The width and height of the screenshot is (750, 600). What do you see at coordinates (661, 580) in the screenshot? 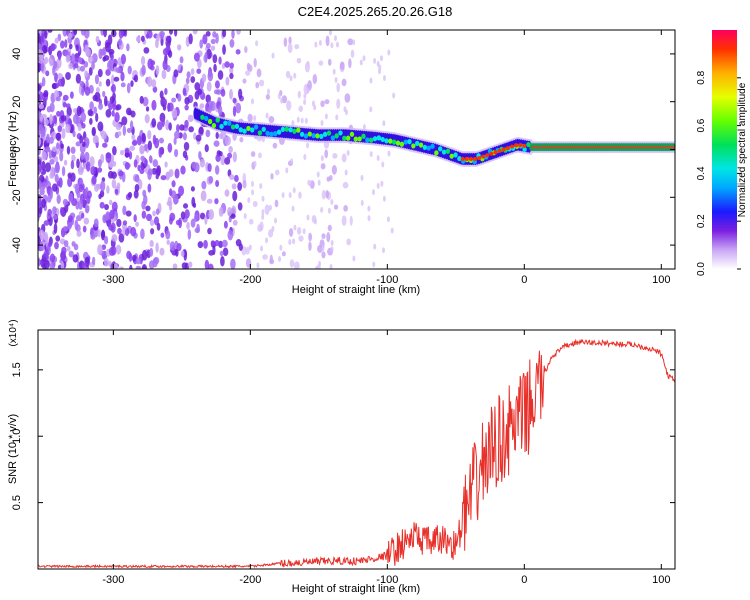
I see `x-tick-label: 100` at bounding box center [661, 580].